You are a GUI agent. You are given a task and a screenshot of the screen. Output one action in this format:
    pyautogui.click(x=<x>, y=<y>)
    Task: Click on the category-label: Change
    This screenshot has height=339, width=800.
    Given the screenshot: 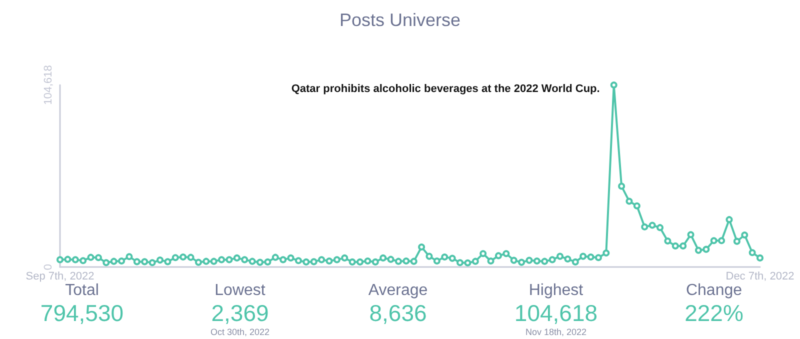 What is the action you would take?
    pyautogui.click(x=714, y=291)
    